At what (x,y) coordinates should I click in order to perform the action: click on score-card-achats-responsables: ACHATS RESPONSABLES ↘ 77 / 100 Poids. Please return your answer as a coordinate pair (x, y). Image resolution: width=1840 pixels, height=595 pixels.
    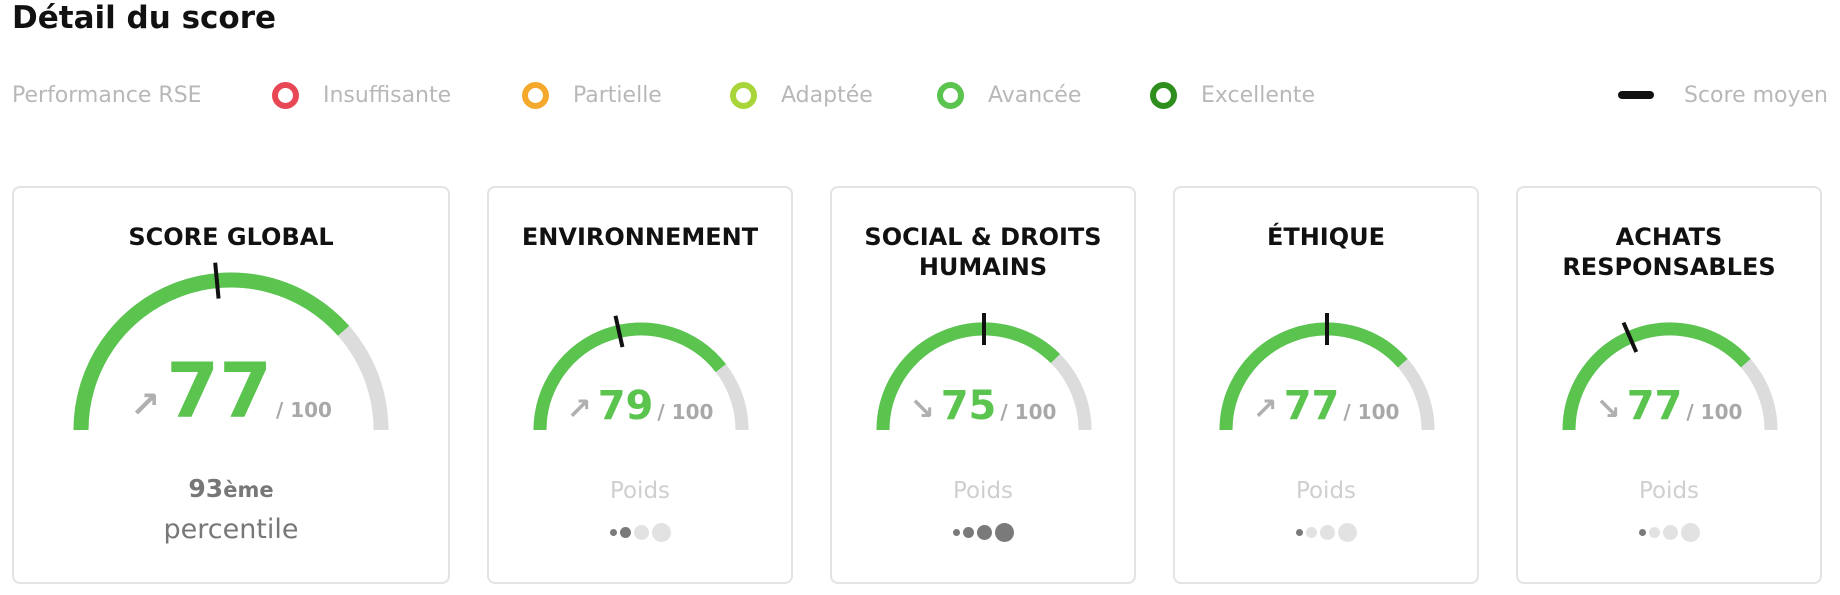
    Looking at the image, I should click on (1669, 385).